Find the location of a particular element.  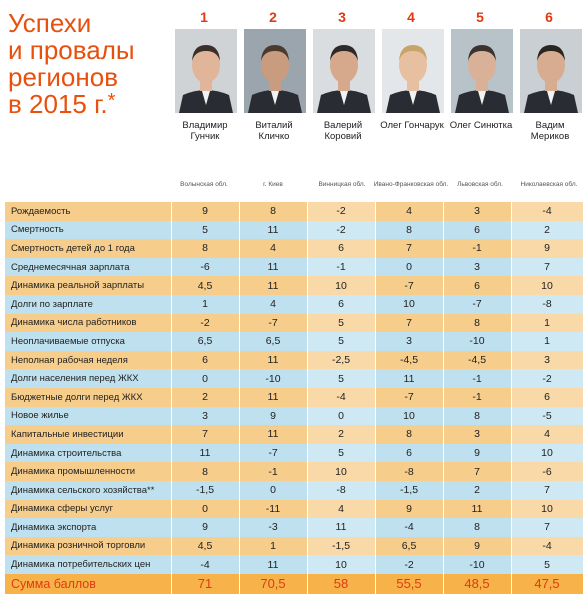

score-cell: 1 is located at coordinates (547, 341).